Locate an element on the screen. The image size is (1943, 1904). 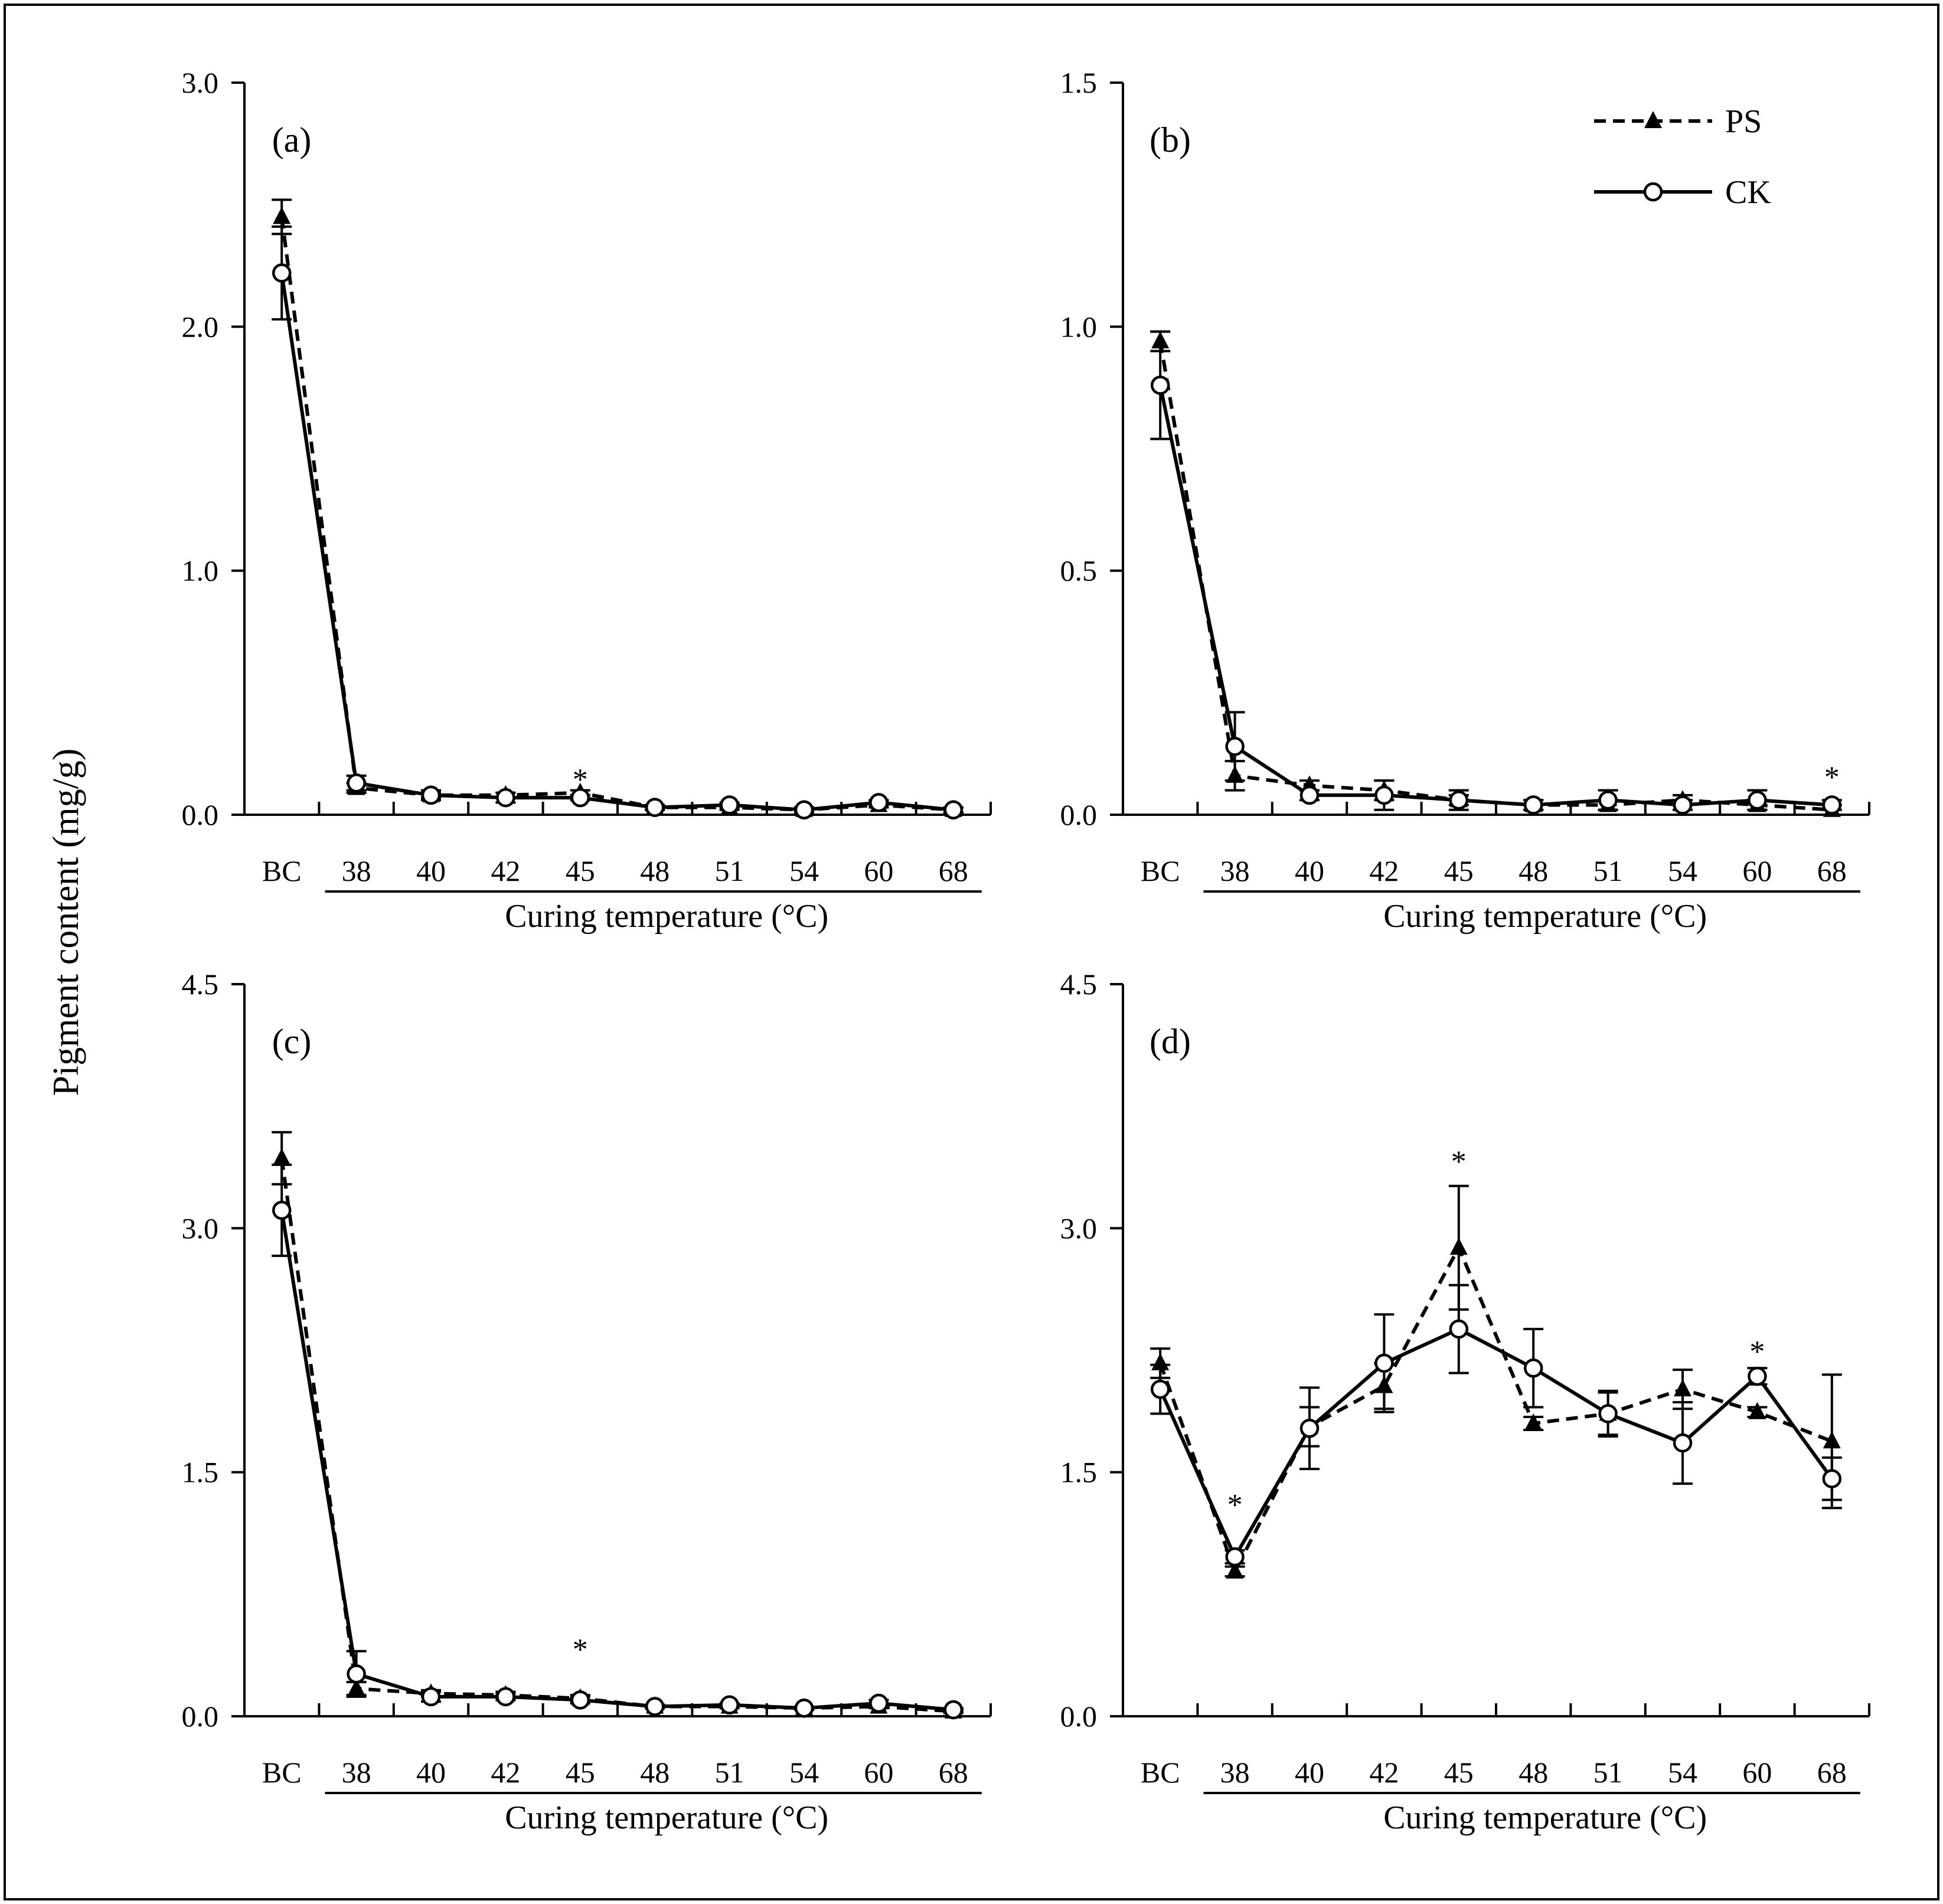
y-tick-label: 0.5 is located at coordinates (1079, 570).